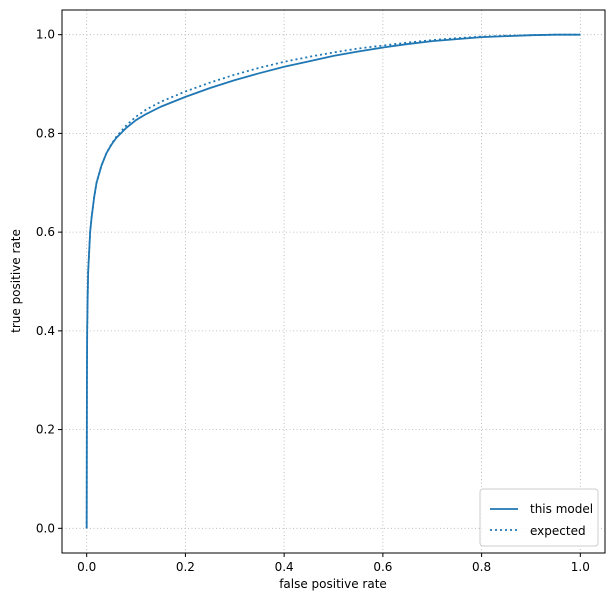 Image resolution: width=613 pixels, height=602 pixels. Describe the element at coordinates (185, 567) in the screenshot. I see `x-tick-label: 0.2` at that location.